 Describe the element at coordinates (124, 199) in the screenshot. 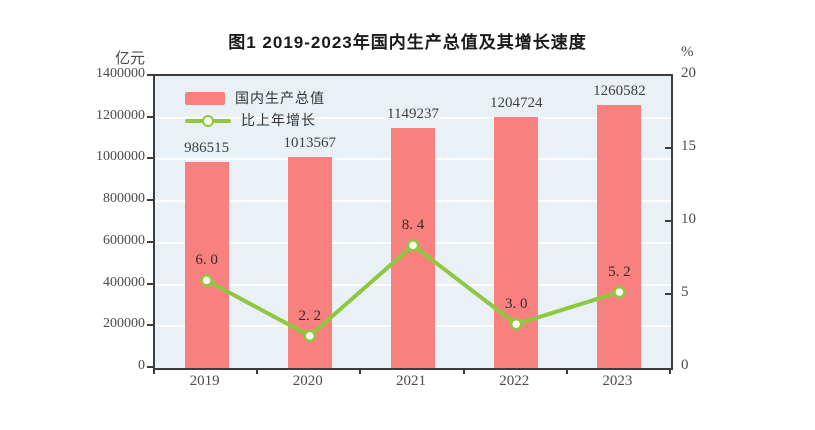

I see `y-axis-left-tick-label: 800000` at that location.